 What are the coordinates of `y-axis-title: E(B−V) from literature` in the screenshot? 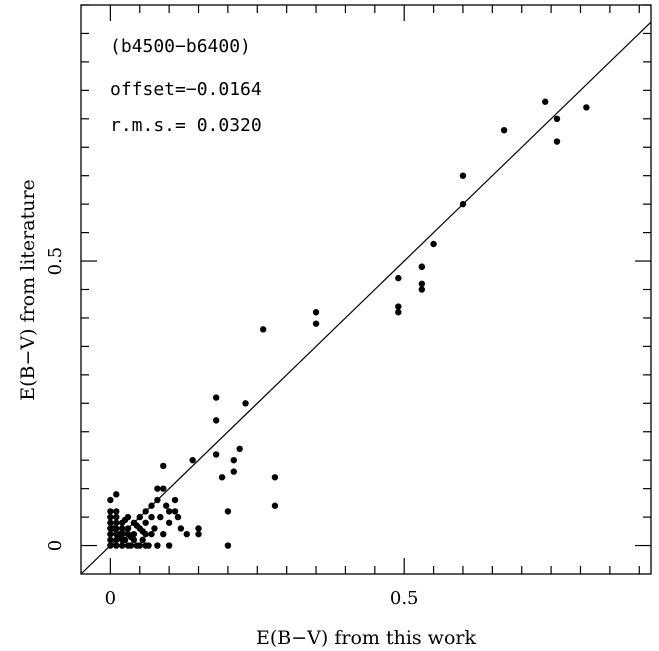 It's located at (28, 290).